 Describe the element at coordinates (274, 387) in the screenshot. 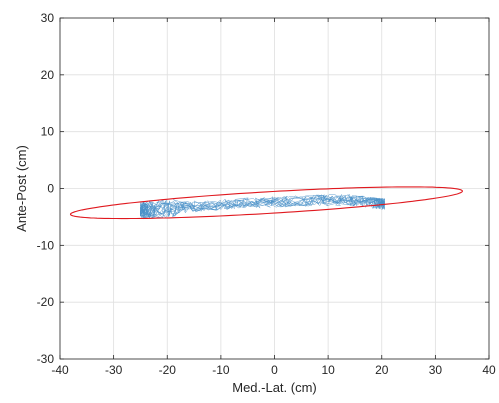

I see `x-axis-label: Med.-Lat. (cm)` at that location.